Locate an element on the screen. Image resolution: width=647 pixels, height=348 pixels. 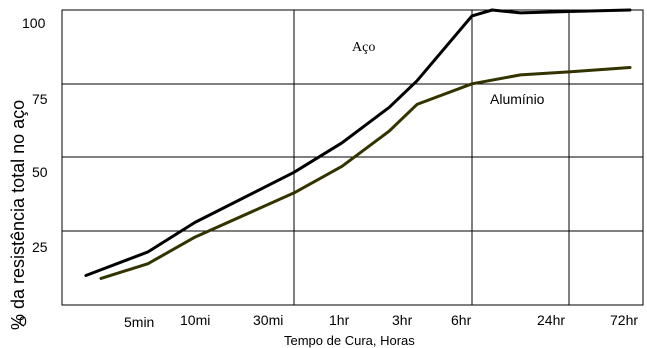
y-axis-title: % da resistência total no aço is located at coordinates (18, 215).